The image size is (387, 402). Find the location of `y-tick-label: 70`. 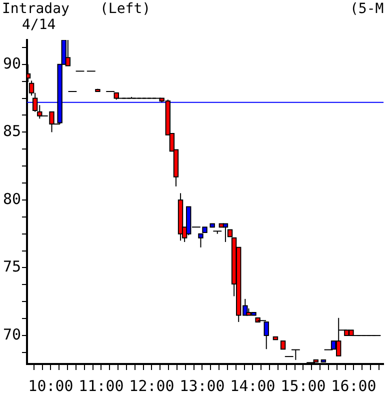

y-tick-label: 70 is located at coordinates (11, 334).